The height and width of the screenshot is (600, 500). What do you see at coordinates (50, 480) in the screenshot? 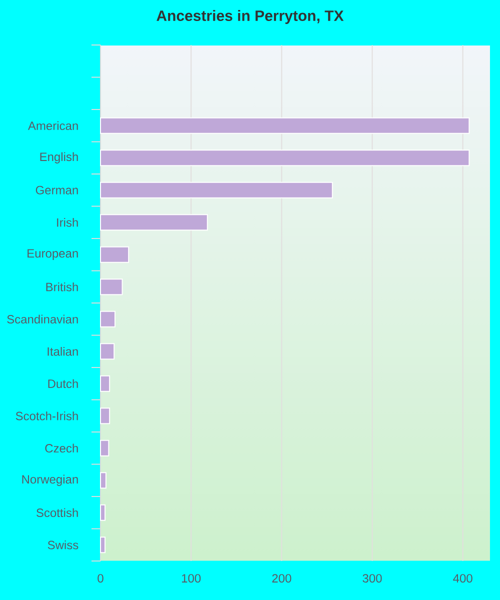
I see `y-tick-label: Norwegian` at bounding box center [50, 480].